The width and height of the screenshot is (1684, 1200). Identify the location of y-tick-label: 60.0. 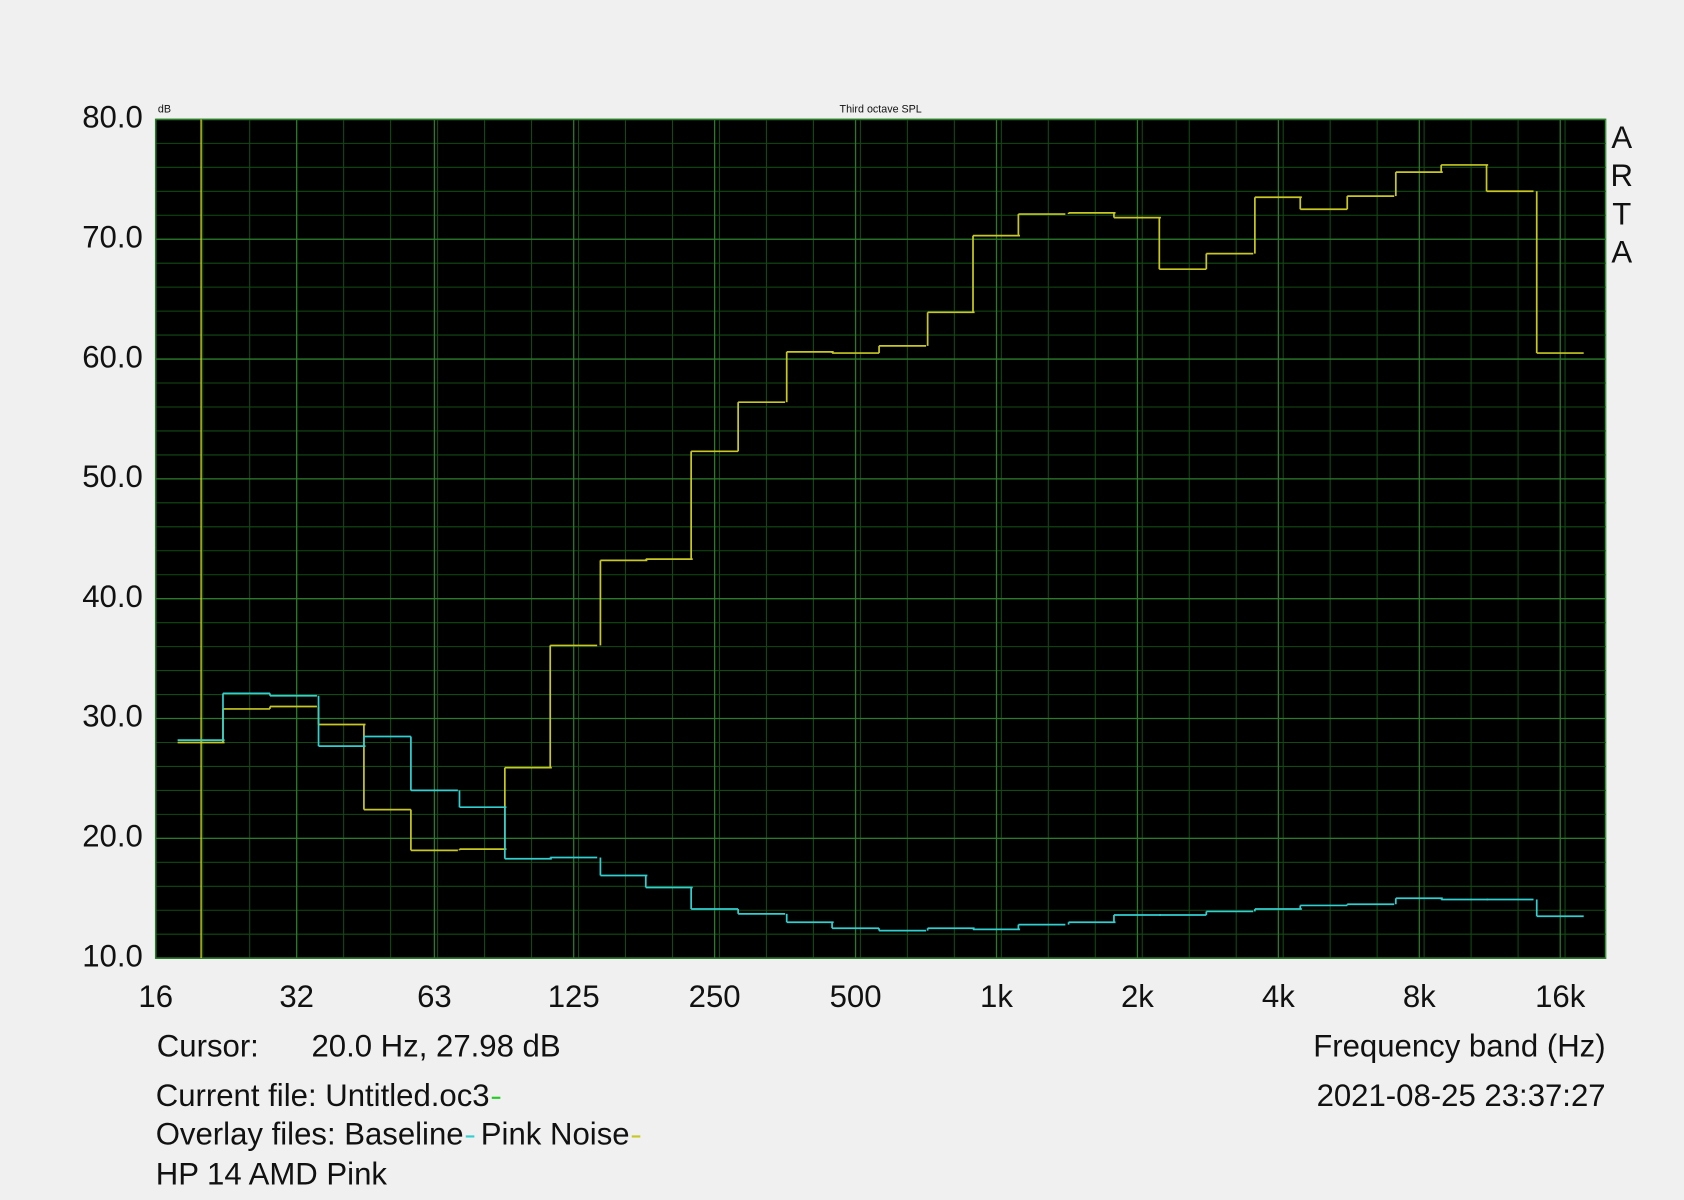
(112, 356).